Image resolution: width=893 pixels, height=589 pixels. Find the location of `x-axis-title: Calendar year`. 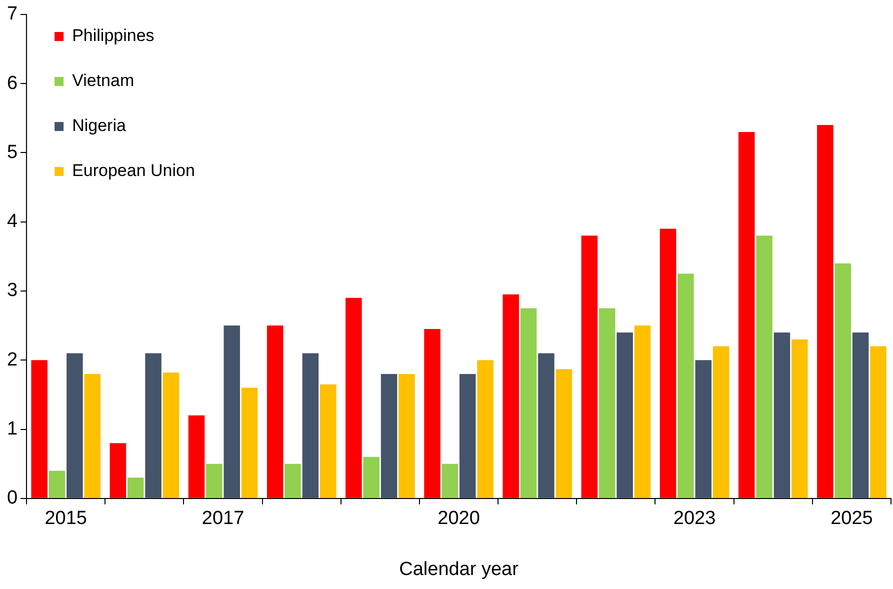

x-axis-title: Calendar year is located at coordinates (459, 569).